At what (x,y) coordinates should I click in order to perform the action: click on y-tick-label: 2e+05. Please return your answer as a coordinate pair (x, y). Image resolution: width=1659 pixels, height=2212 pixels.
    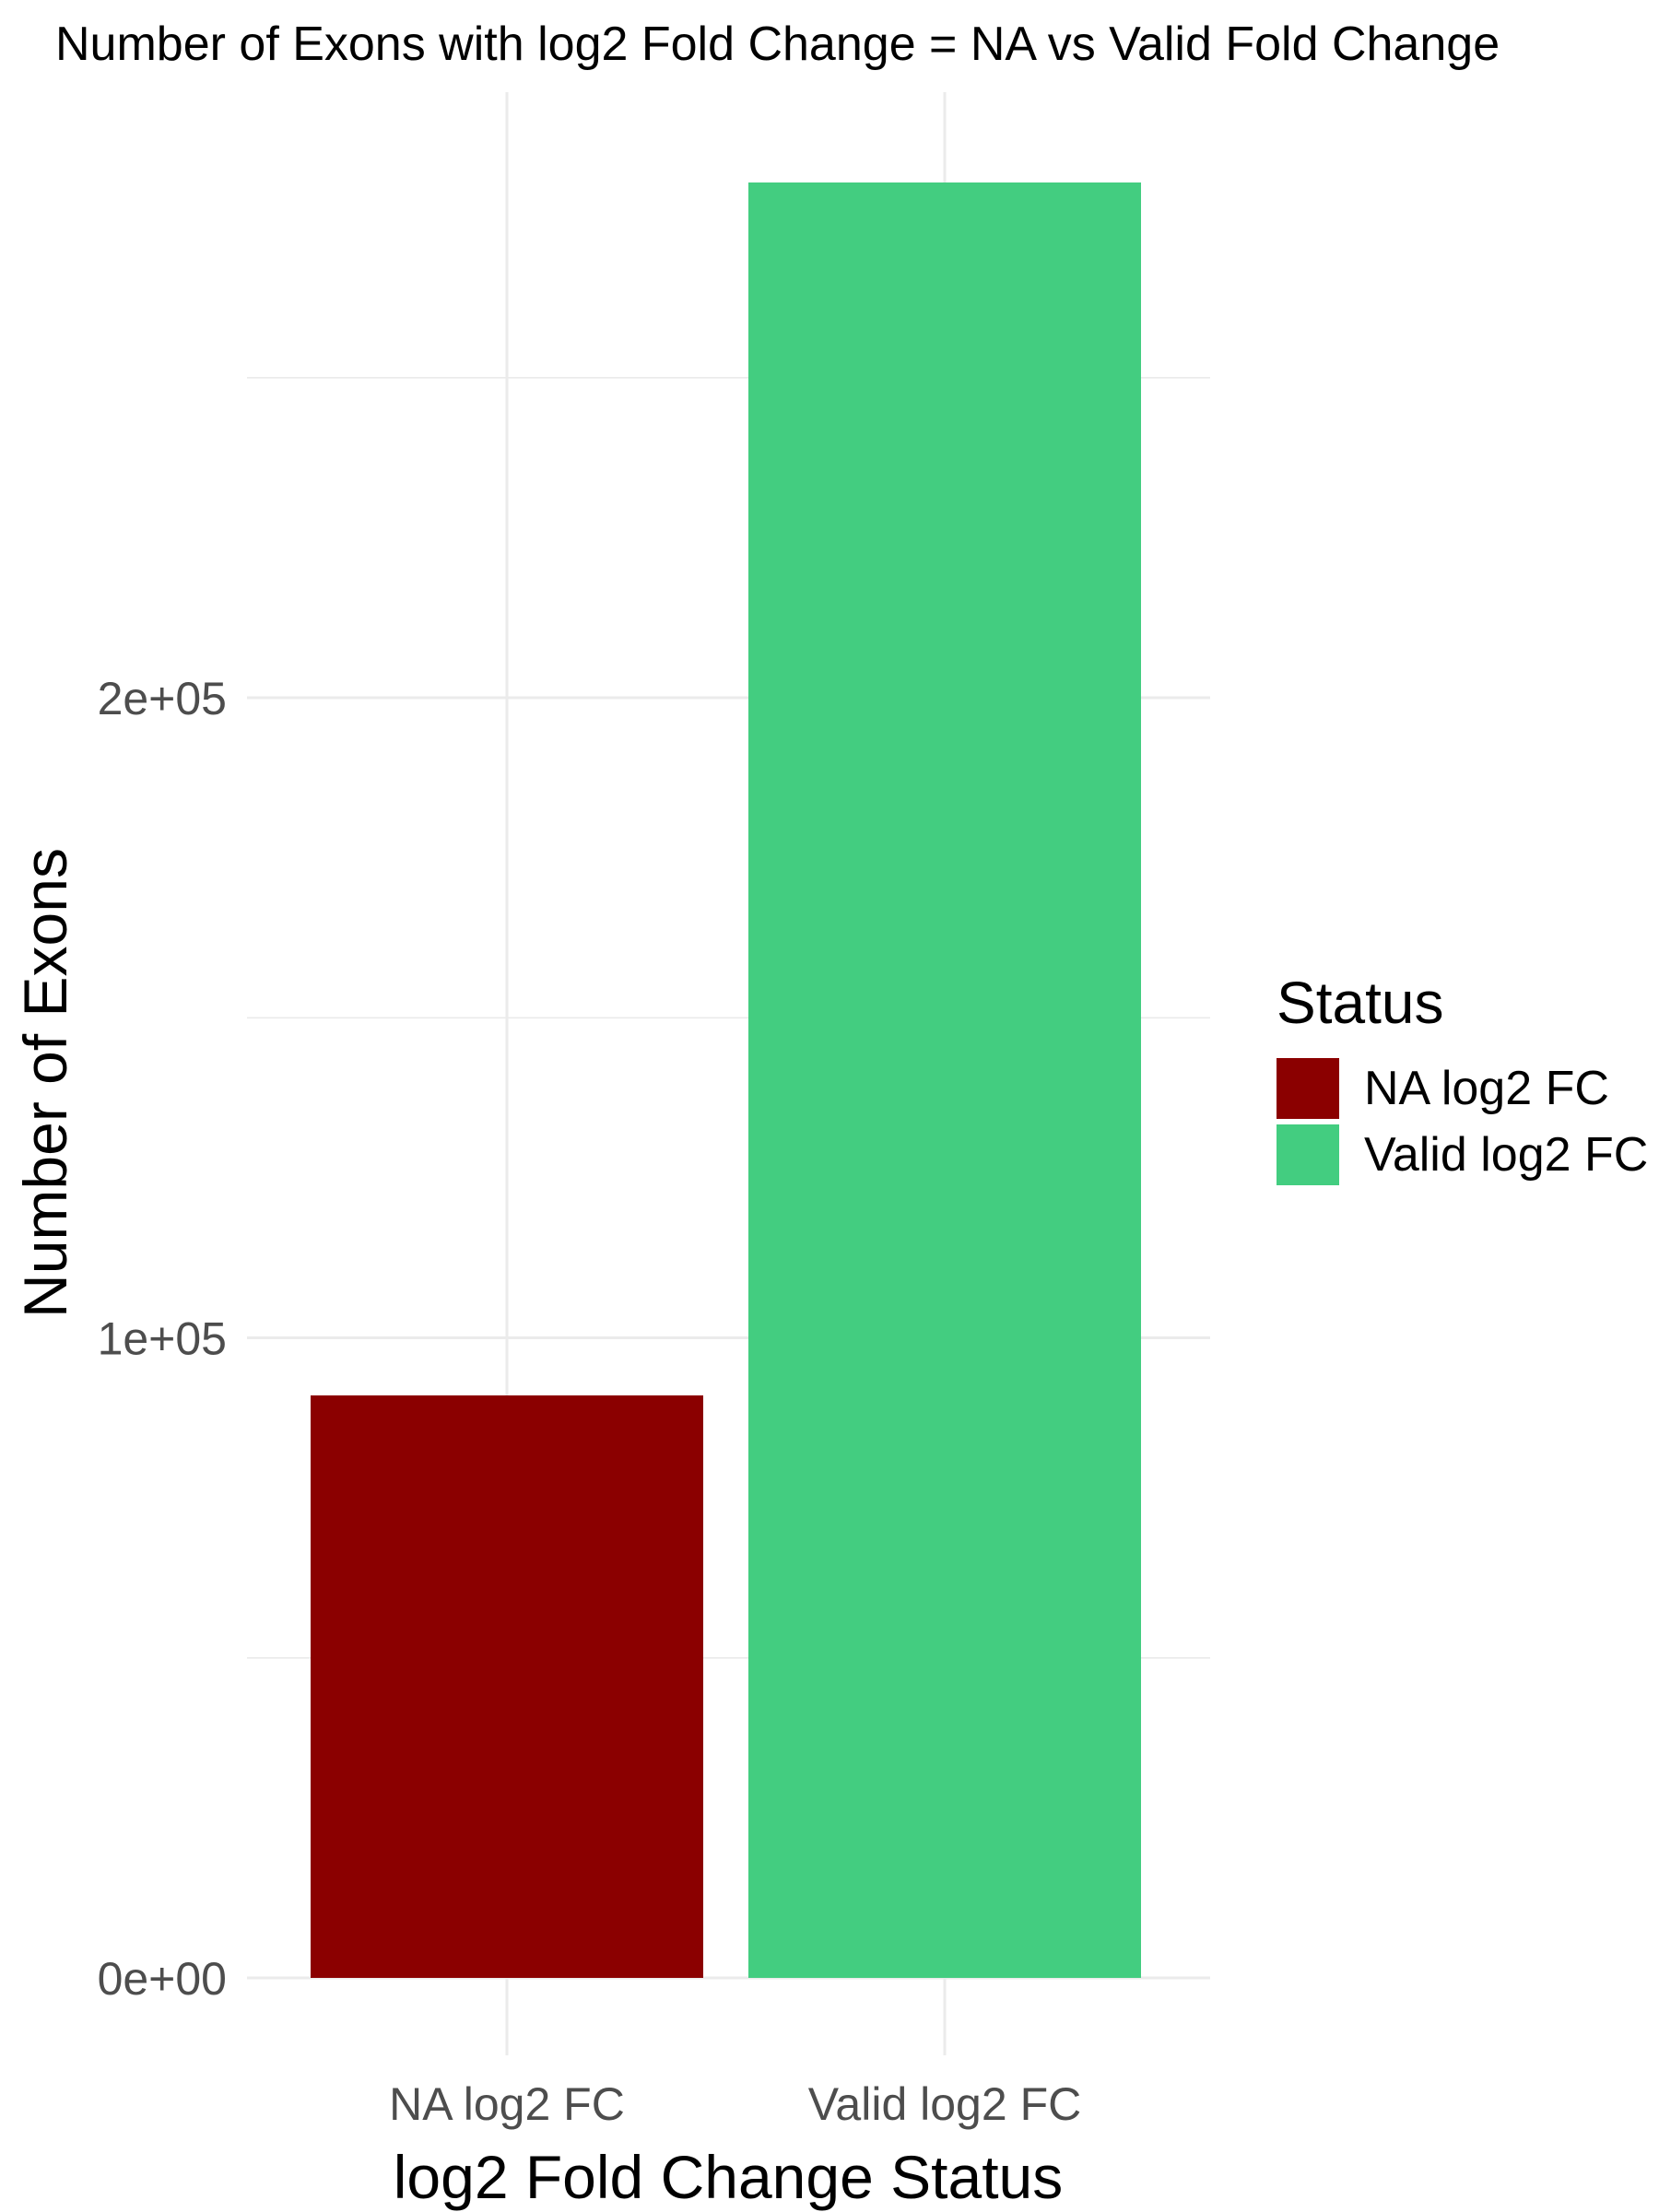
    Looking at the image, I should click on (162, 698).